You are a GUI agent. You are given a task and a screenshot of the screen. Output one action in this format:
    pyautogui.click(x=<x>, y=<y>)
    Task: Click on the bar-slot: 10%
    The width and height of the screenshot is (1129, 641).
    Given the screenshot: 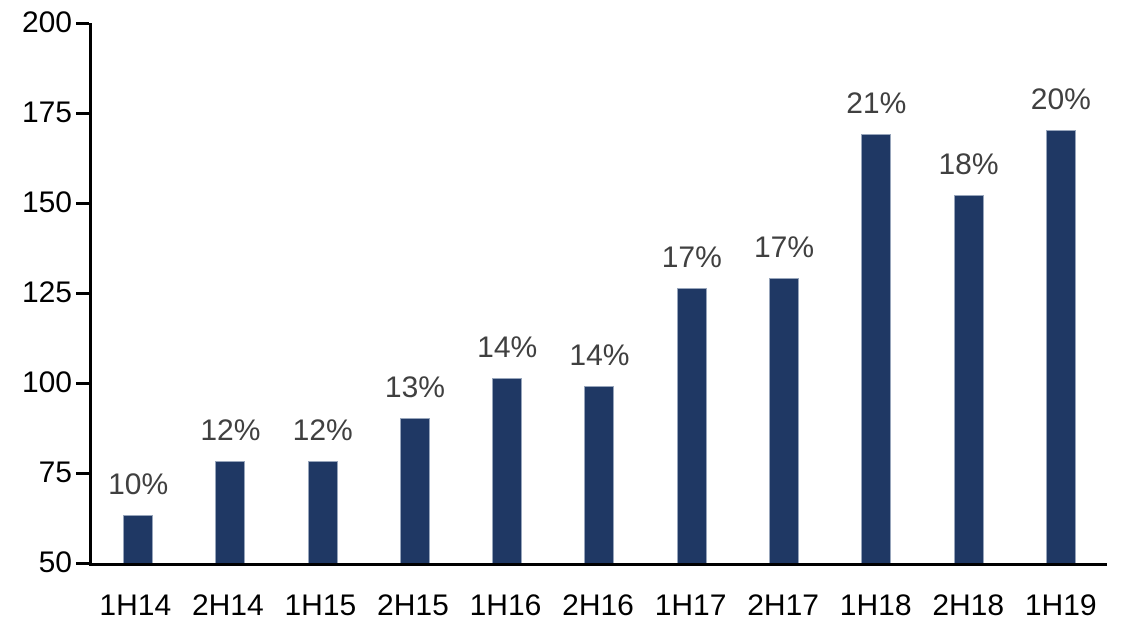 What is the action you would take?
    pyautogui.click(x=138, y=293)
    